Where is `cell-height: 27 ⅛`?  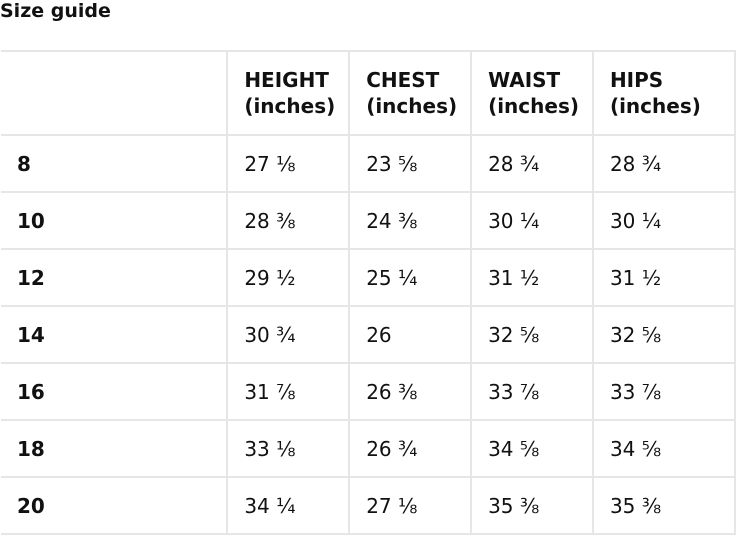
cell-height: 27 ⅛ is located at coordinates (288, 163).